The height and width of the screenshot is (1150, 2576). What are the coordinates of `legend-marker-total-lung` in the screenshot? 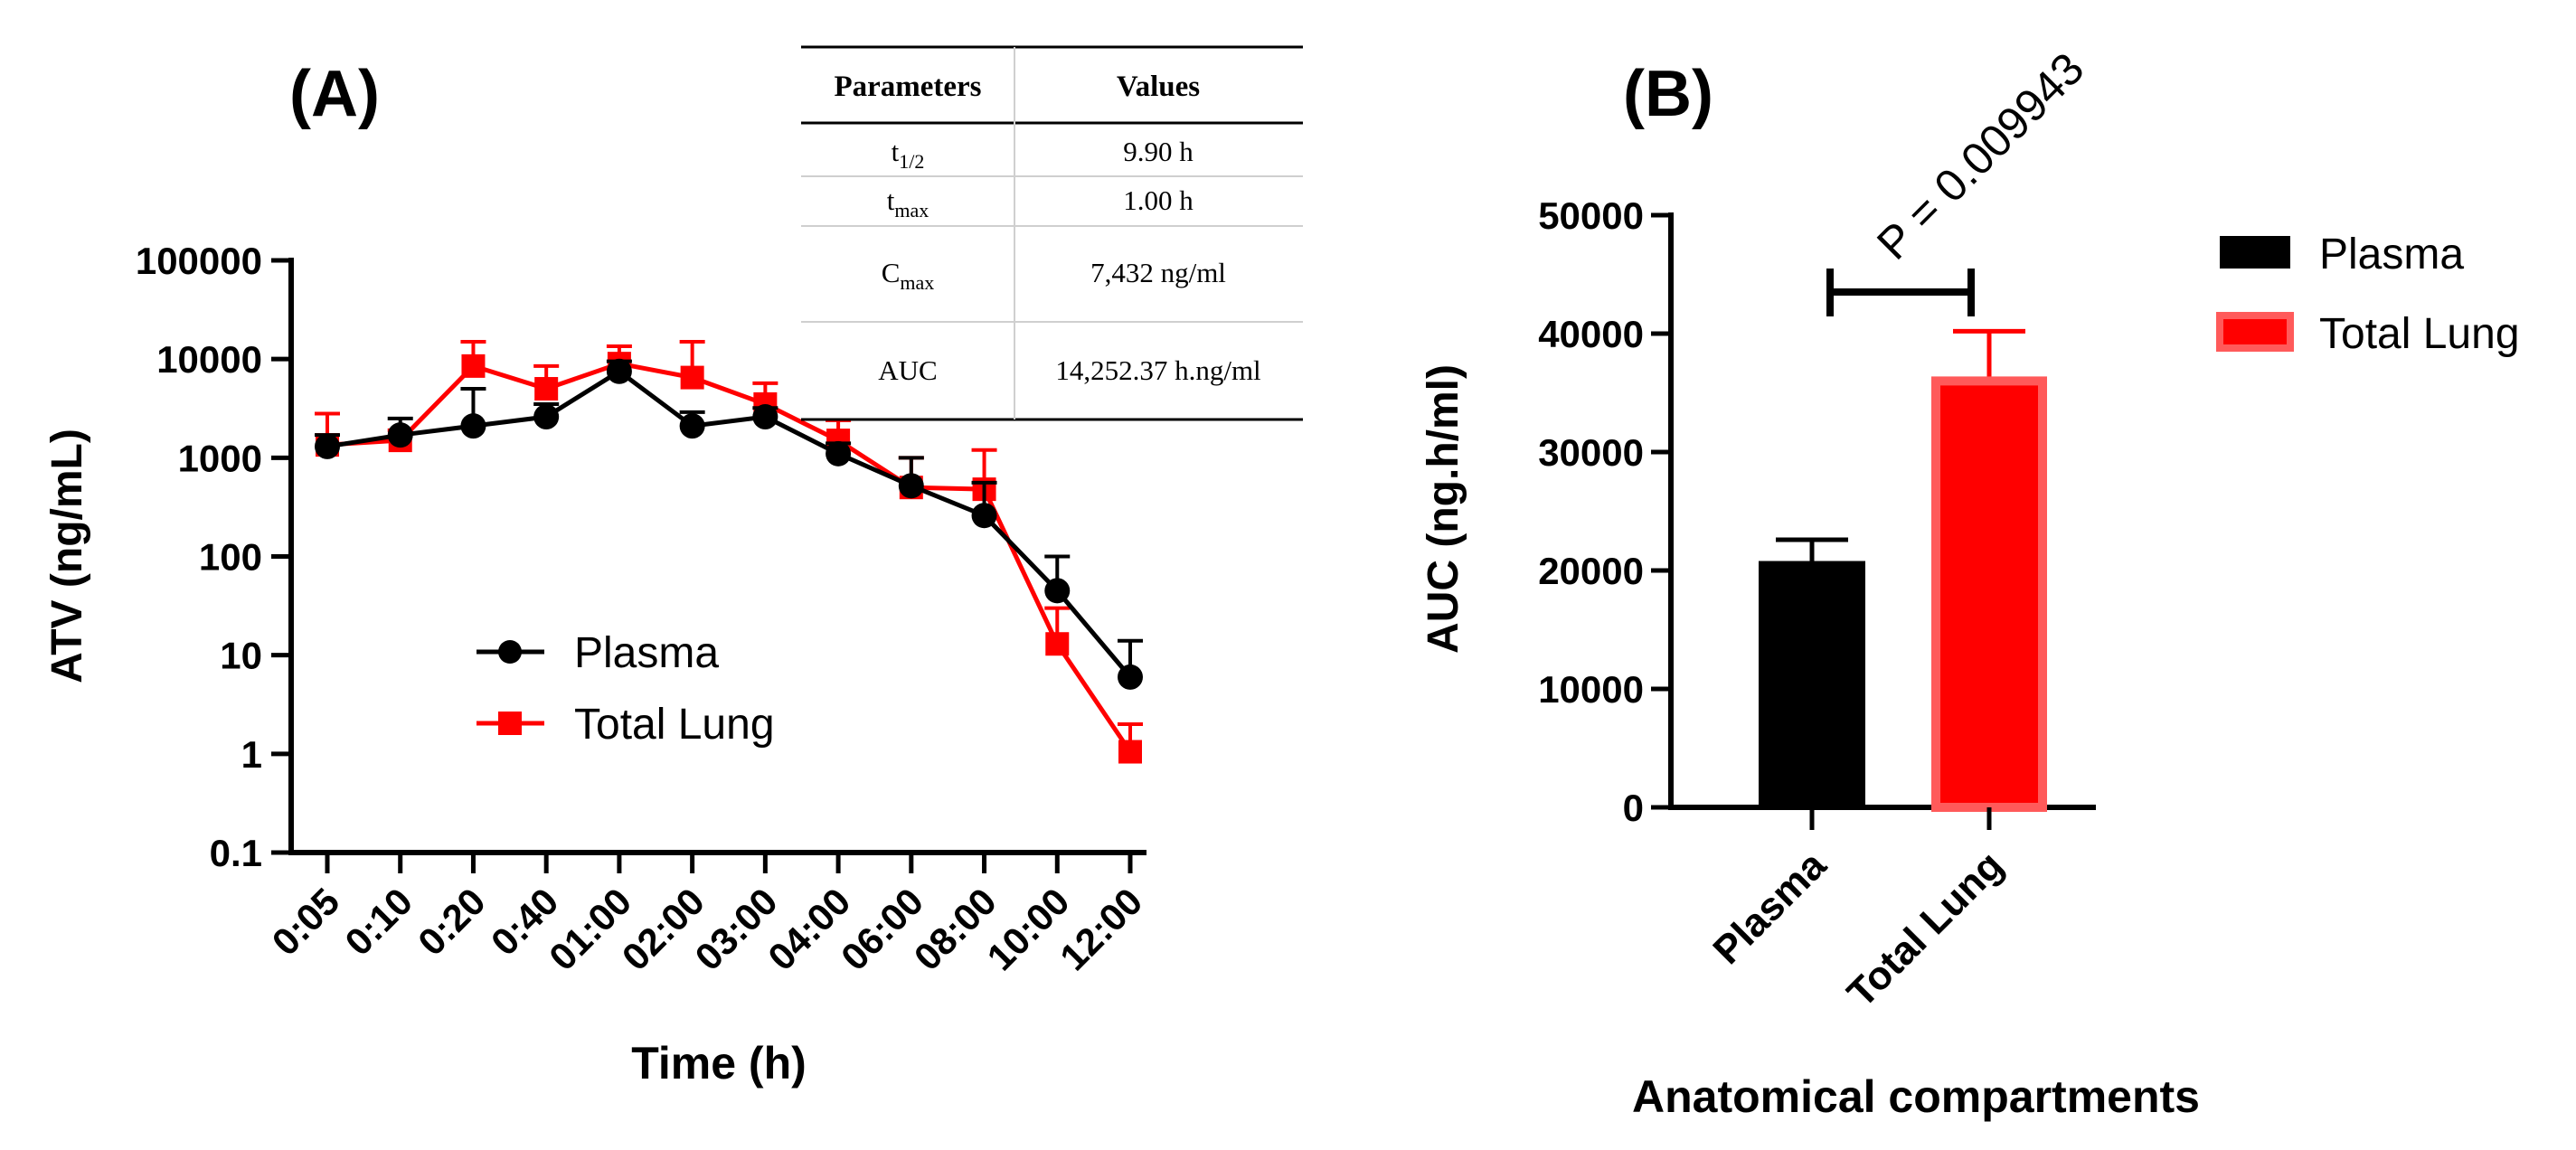 It's located at (510, 723).